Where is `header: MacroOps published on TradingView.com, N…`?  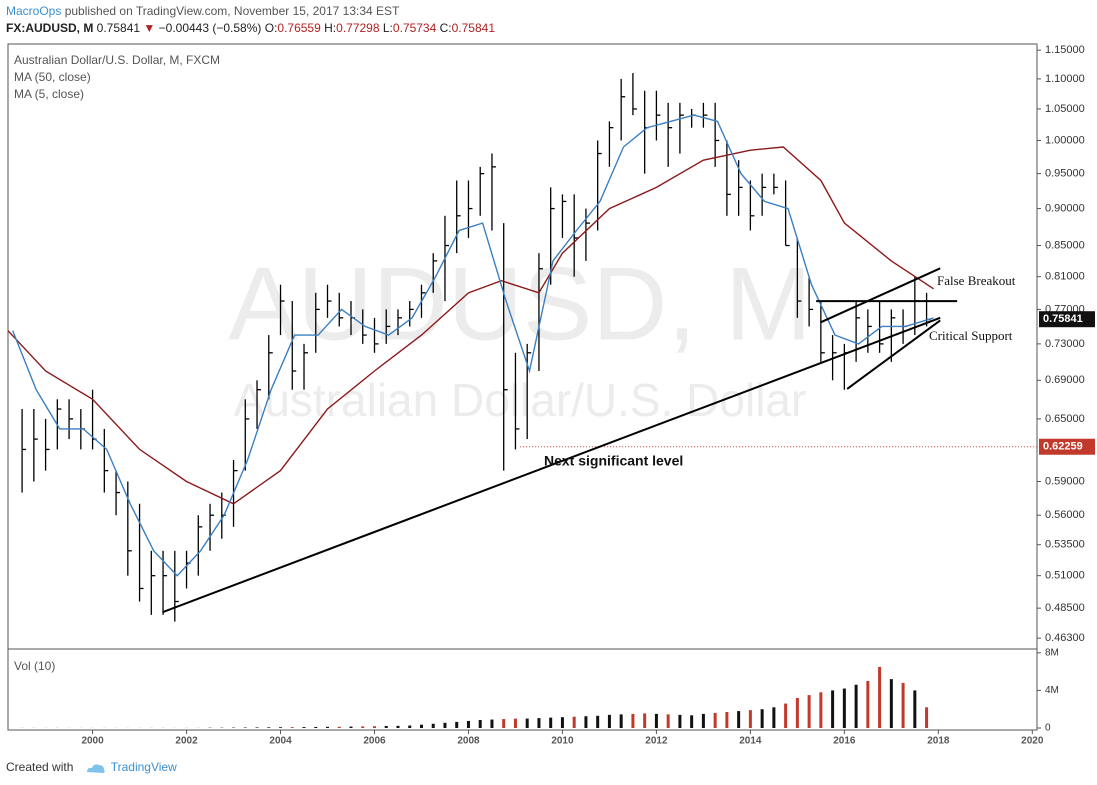 header: MacroOps published on TradingView.com, N… is located at coordinates (250, 20).